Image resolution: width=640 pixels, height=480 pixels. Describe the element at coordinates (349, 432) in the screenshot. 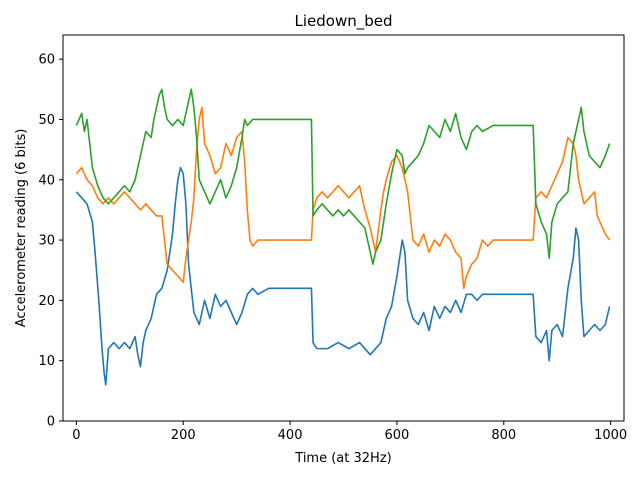

I see `x-axis: 0 200 400 600 800 1000` at that location.